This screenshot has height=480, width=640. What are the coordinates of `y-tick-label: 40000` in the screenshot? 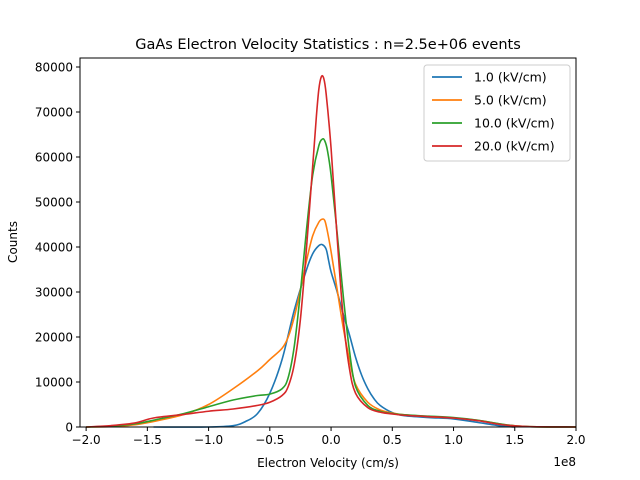 It's located at (54, 248).